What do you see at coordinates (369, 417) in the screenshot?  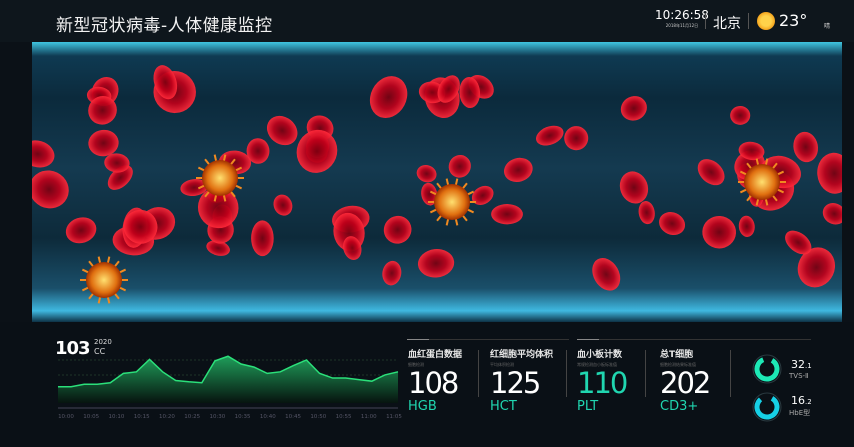 I see `x-tick-label: 11:00` at bounding box center [369, 417].